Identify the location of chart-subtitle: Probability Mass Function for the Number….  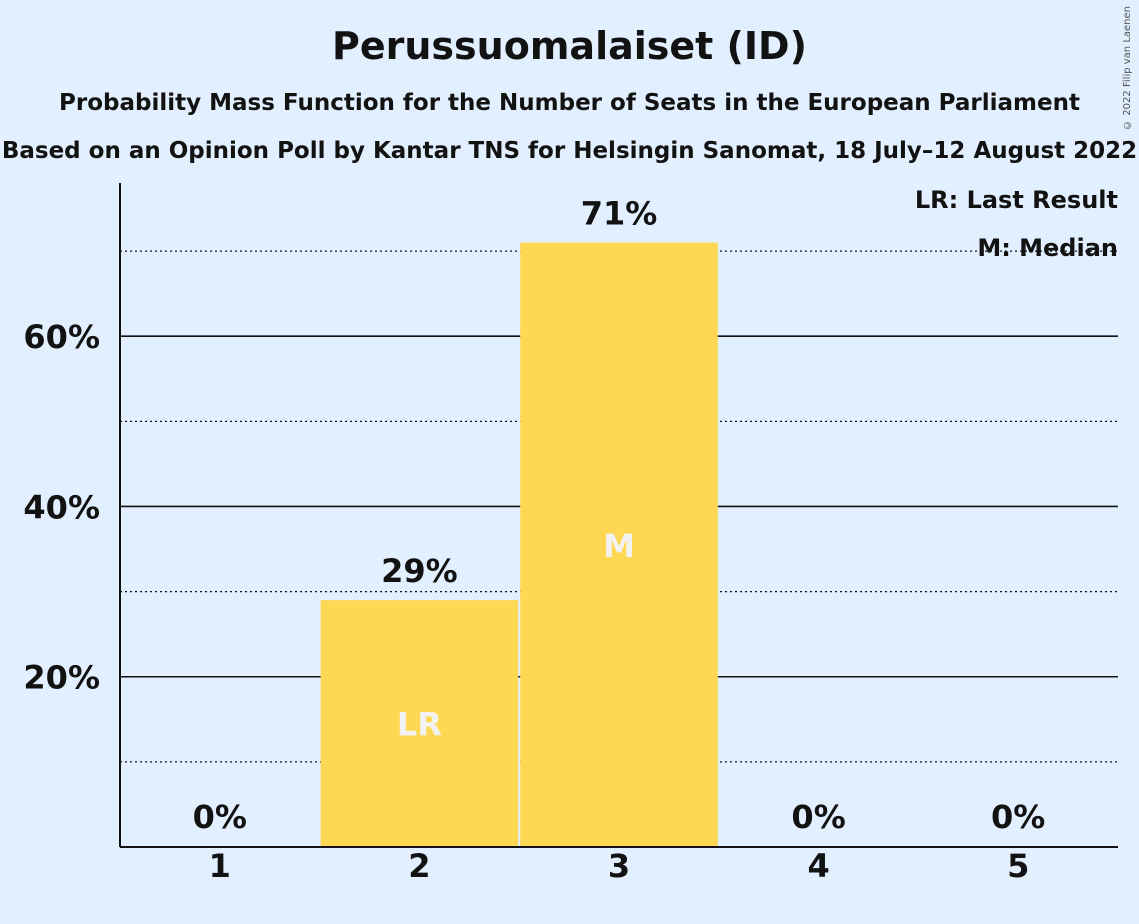
(569, 103).